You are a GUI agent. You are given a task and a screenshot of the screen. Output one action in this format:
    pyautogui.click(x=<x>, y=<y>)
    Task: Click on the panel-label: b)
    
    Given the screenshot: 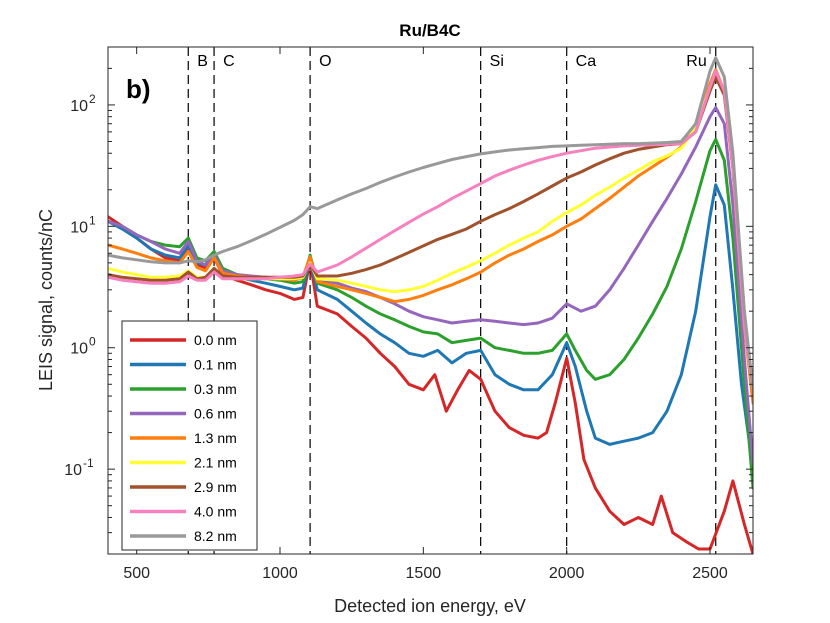 What is the action you would take?
    pyautogui.click(x=138, y=89)
    